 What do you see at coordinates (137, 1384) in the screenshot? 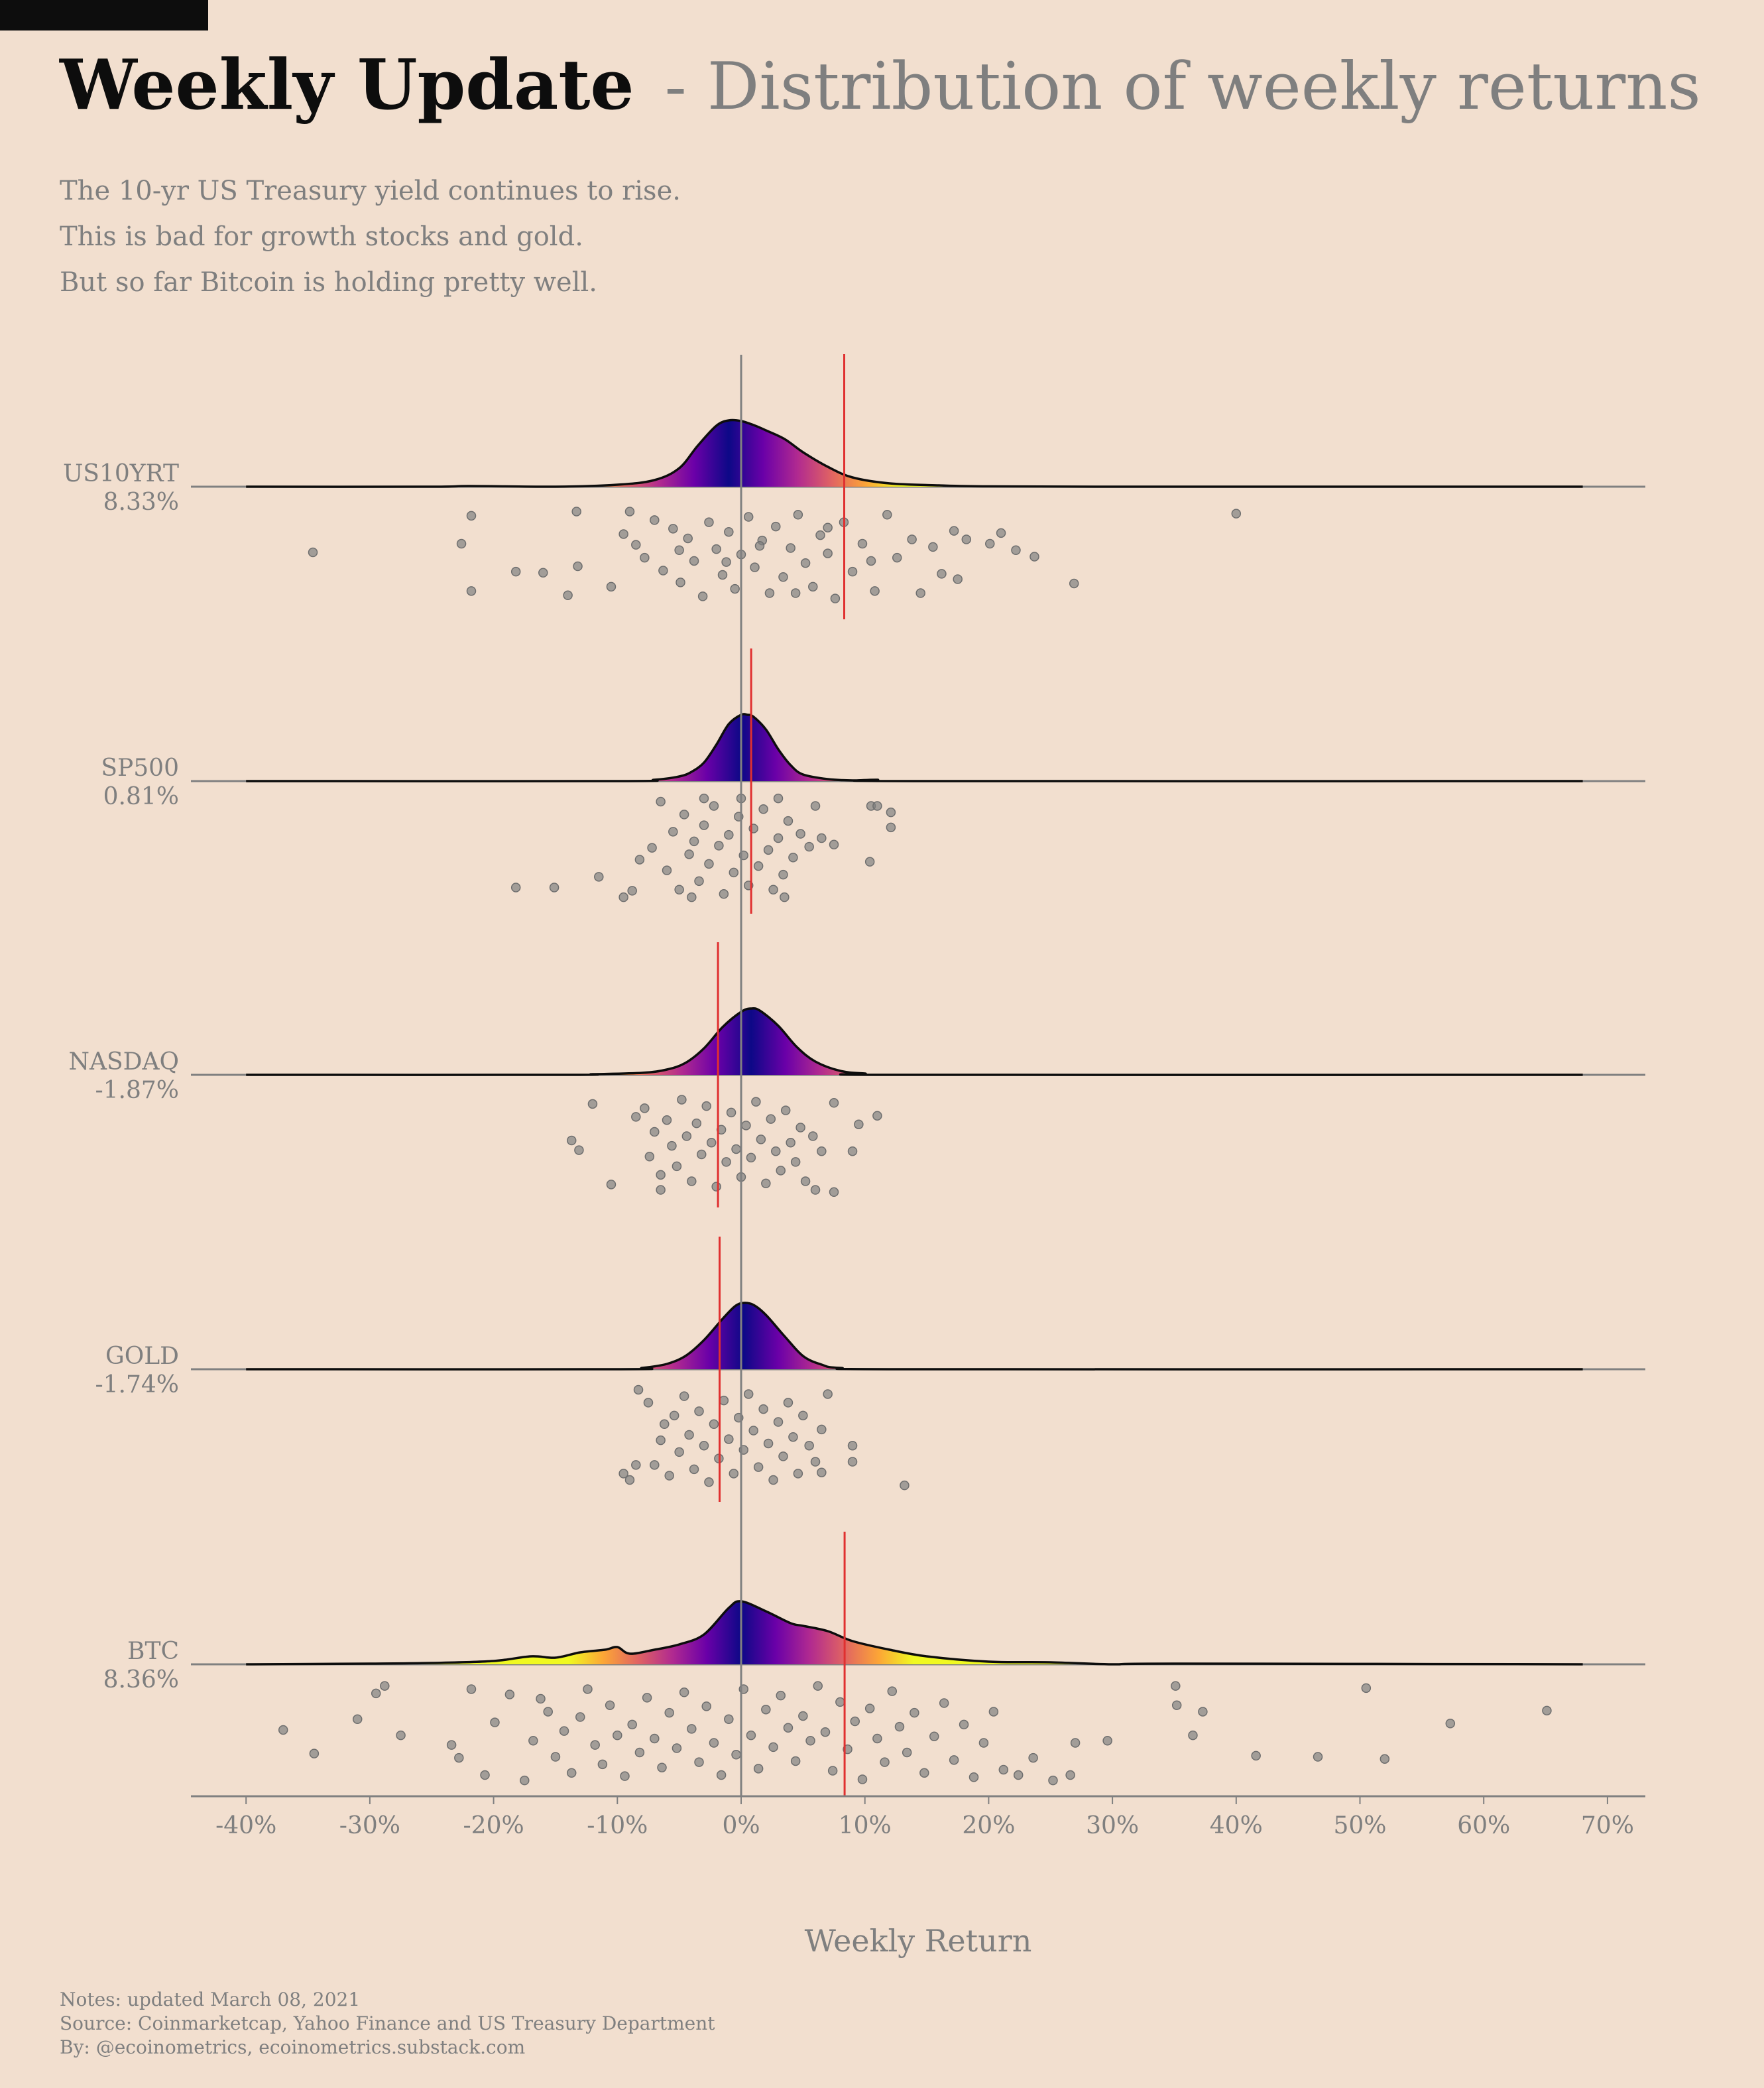
I see `series-latest-value: -1.74%` at bounding box center [137, 1384].